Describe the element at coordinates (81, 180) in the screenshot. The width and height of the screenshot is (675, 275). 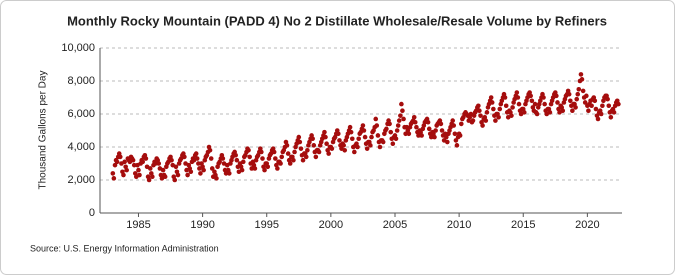
I see `y-tick-label: 2,000` at that location.